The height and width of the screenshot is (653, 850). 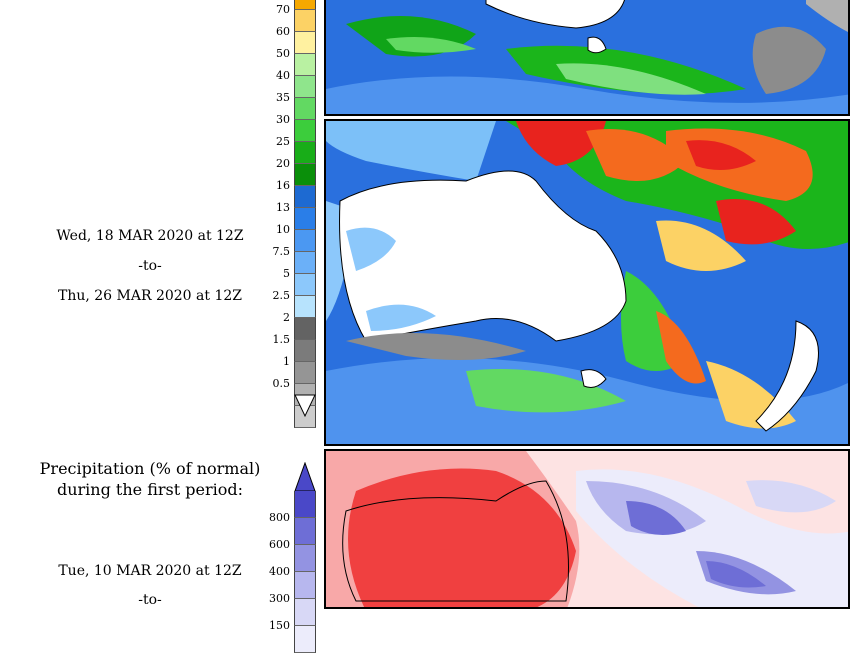 I want to click on precip-colorbar-tick-label: 13, so click(x=283, y=207).